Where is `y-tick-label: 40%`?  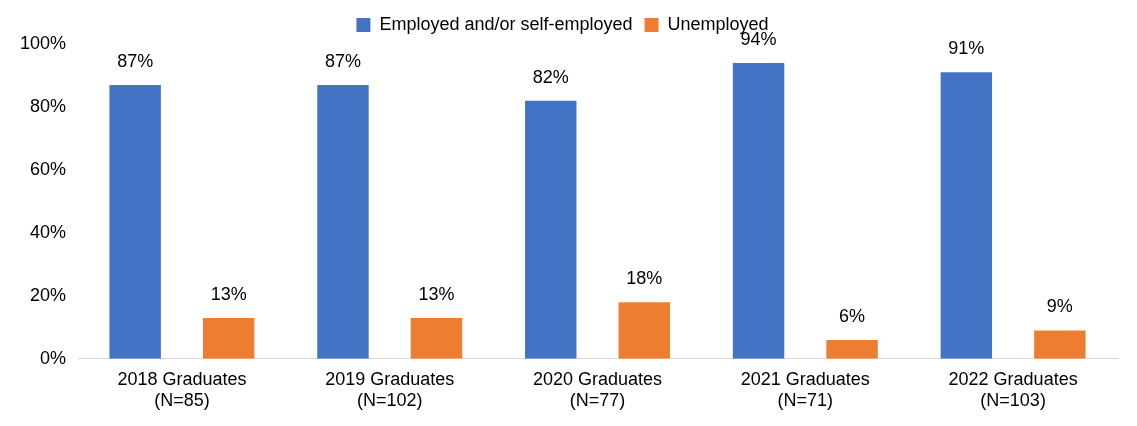 y-tick-label: 40% is located at coordinates (48, 231).